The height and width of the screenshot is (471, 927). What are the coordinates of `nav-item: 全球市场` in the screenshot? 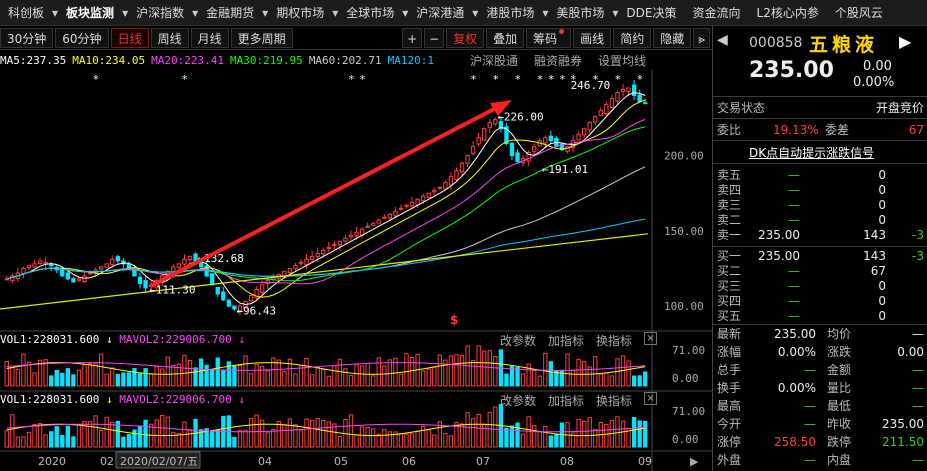 It's located at (370, 12).